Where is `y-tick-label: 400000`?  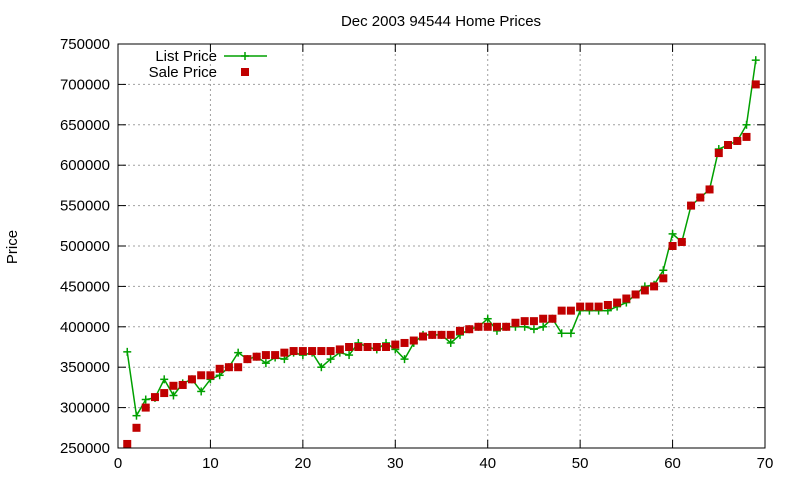
y-tick-label: 400000 is located at coordinates (85, 327).